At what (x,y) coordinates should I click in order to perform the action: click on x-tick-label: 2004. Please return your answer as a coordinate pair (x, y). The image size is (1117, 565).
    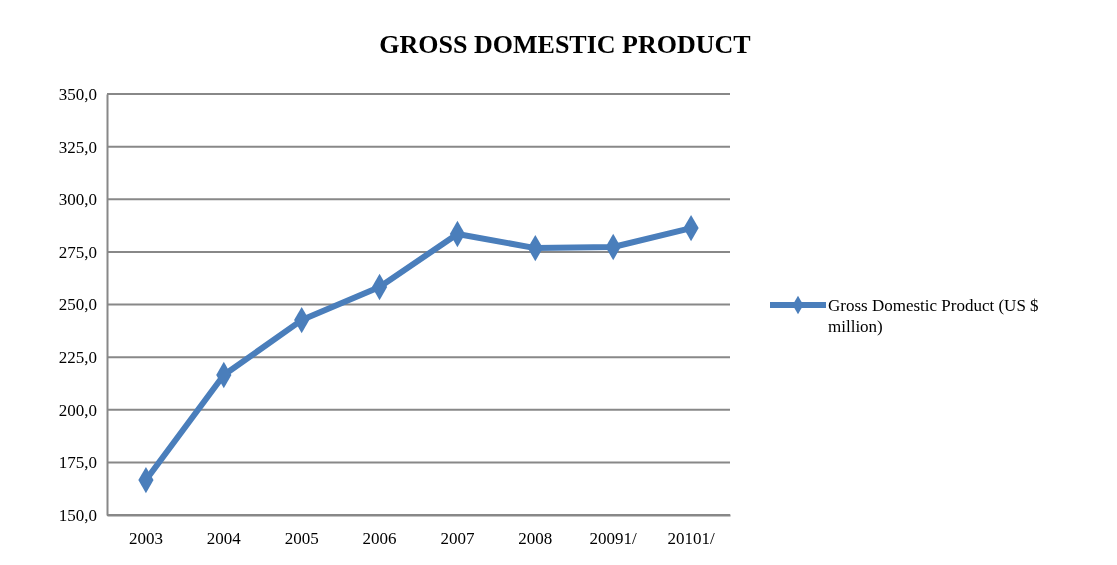
    Looking at the image, I should click on (224, 539).